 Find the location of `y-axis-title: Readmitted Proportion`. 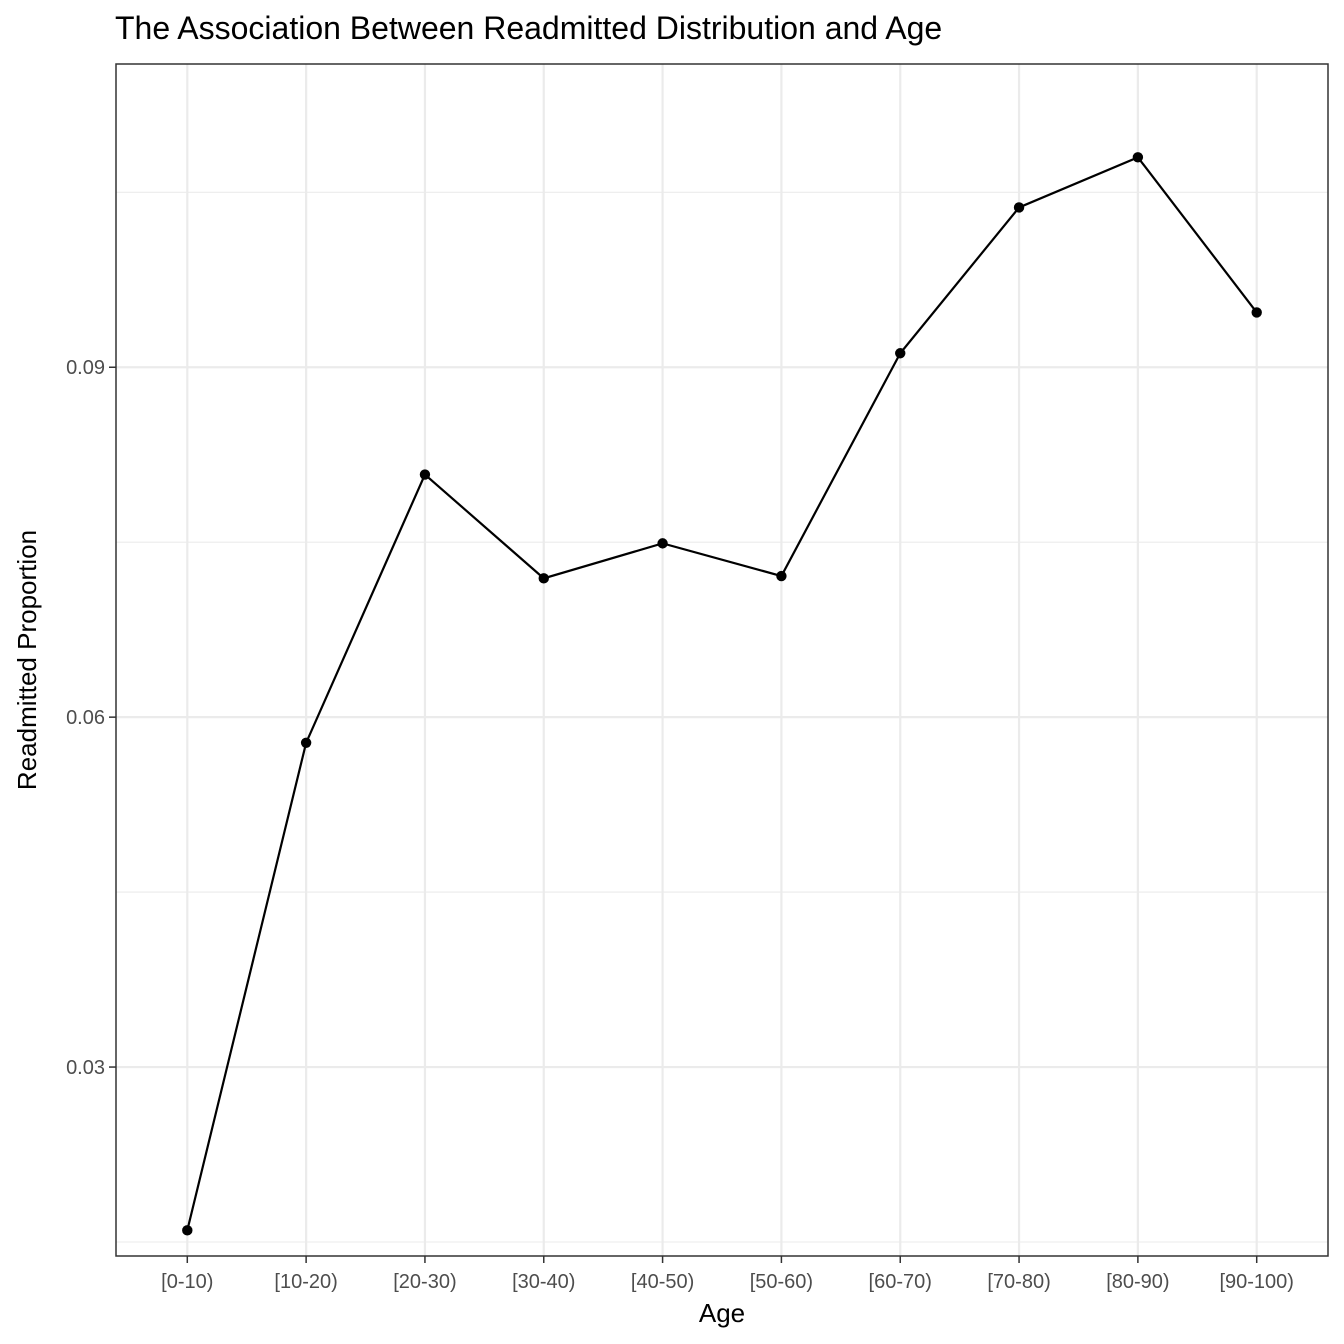

y-axis-title: Readmitted Proportion is located at coordinates (27, 660).